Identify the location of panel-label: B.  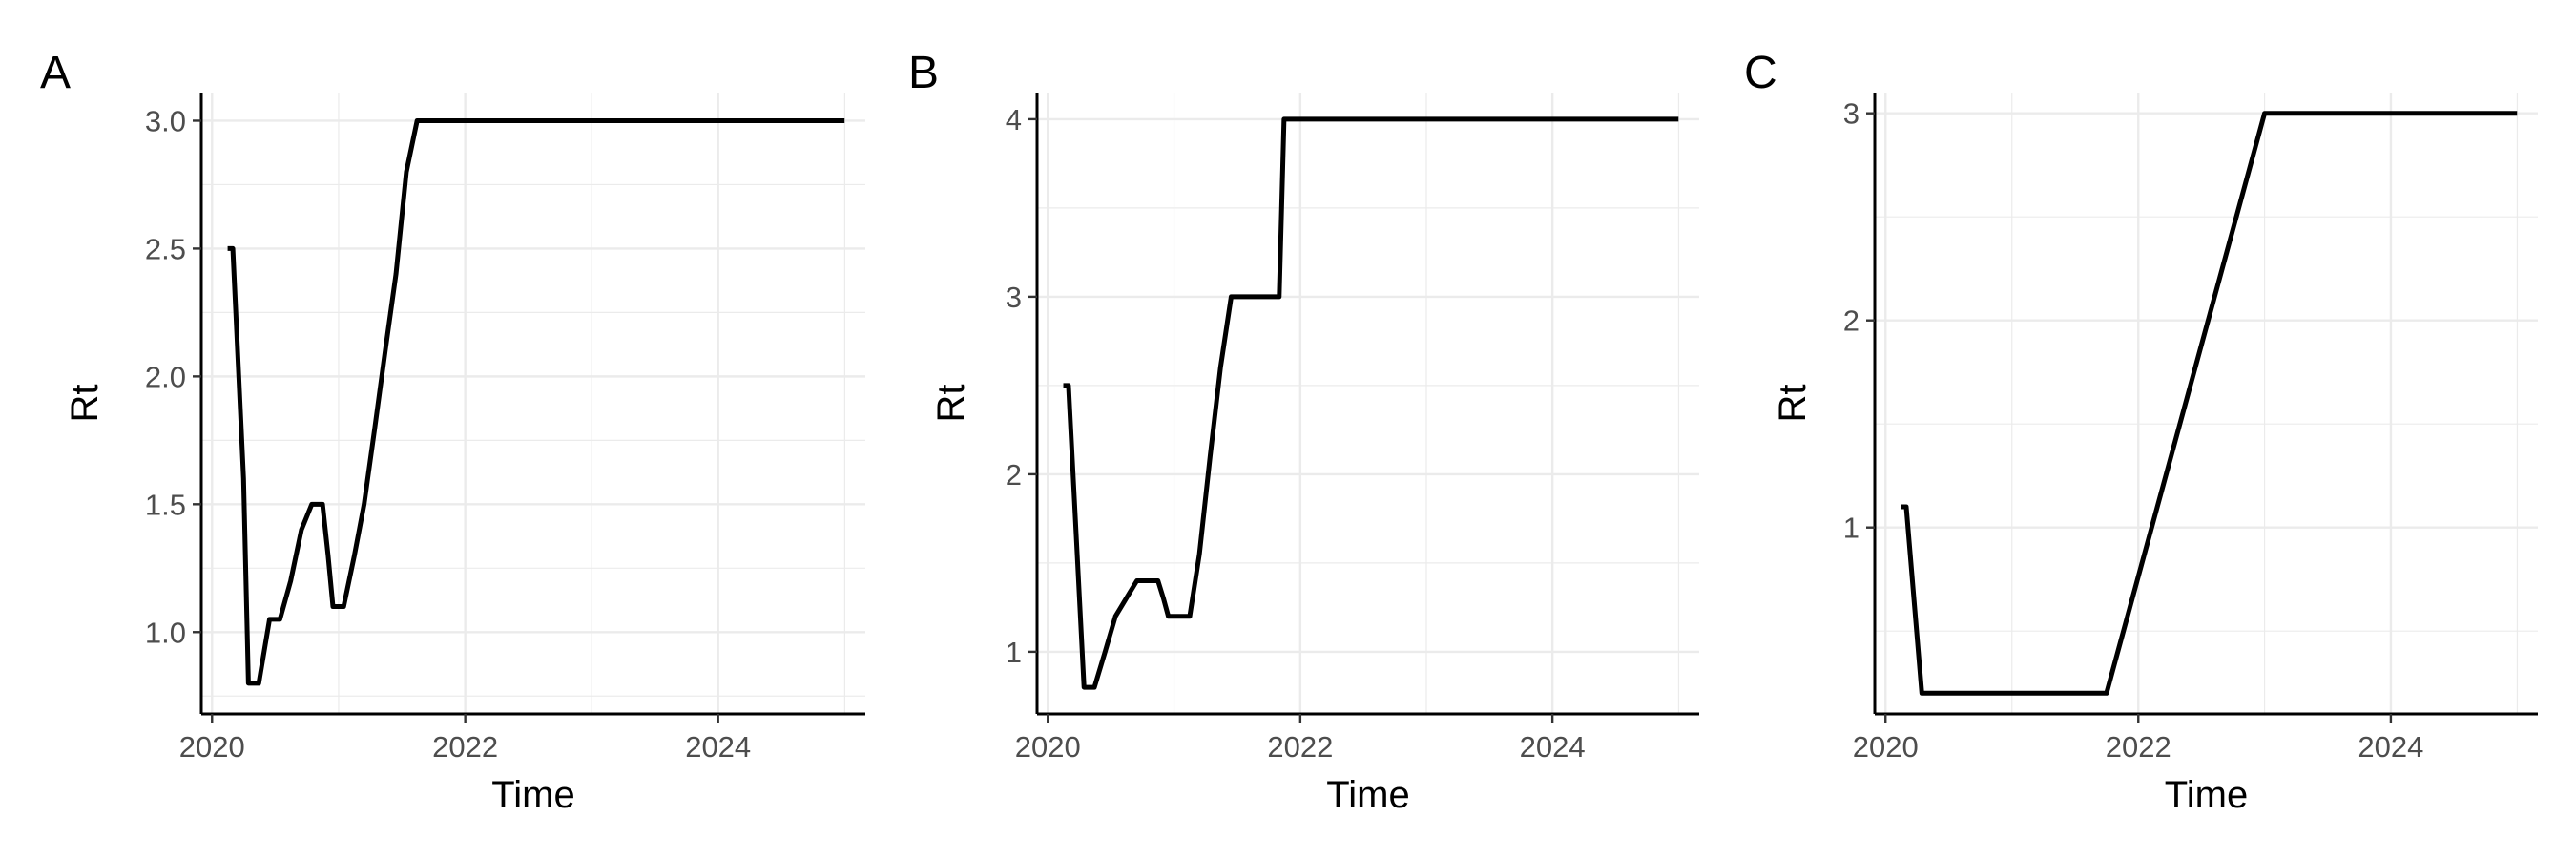
(923, 73).